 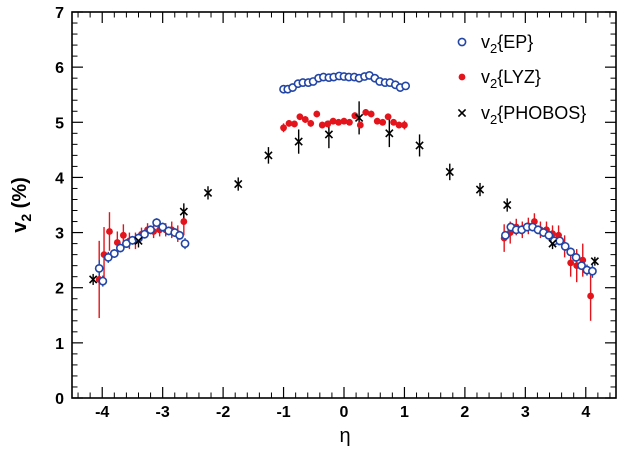 What do you see at coordinates (102, 412) in the screenshot?
I see `x-tick-label: -4` at bounding box center [102, 412].